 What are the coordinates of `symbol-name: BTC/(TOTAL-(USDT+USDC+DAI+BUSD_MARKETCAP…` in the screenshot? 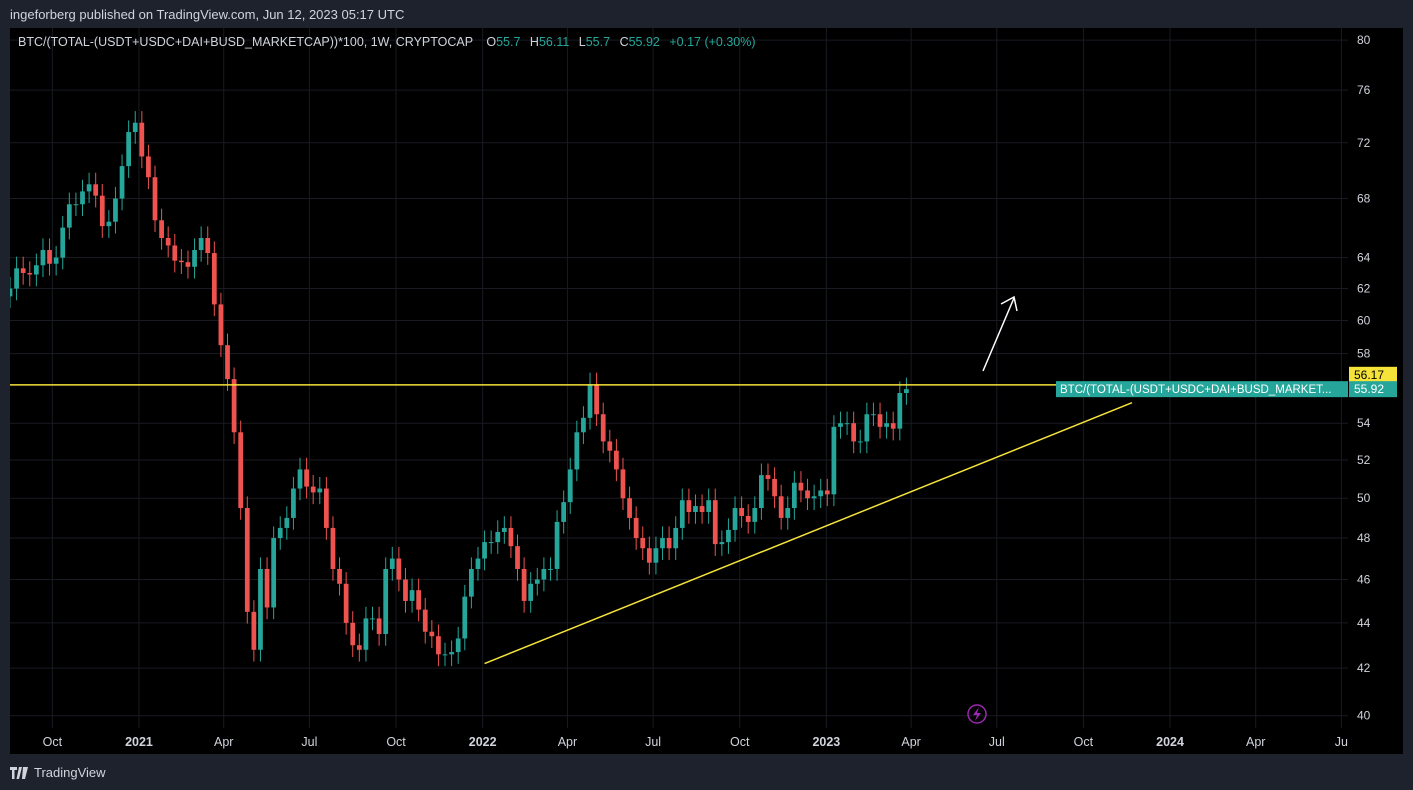 It's located at (245, 42).